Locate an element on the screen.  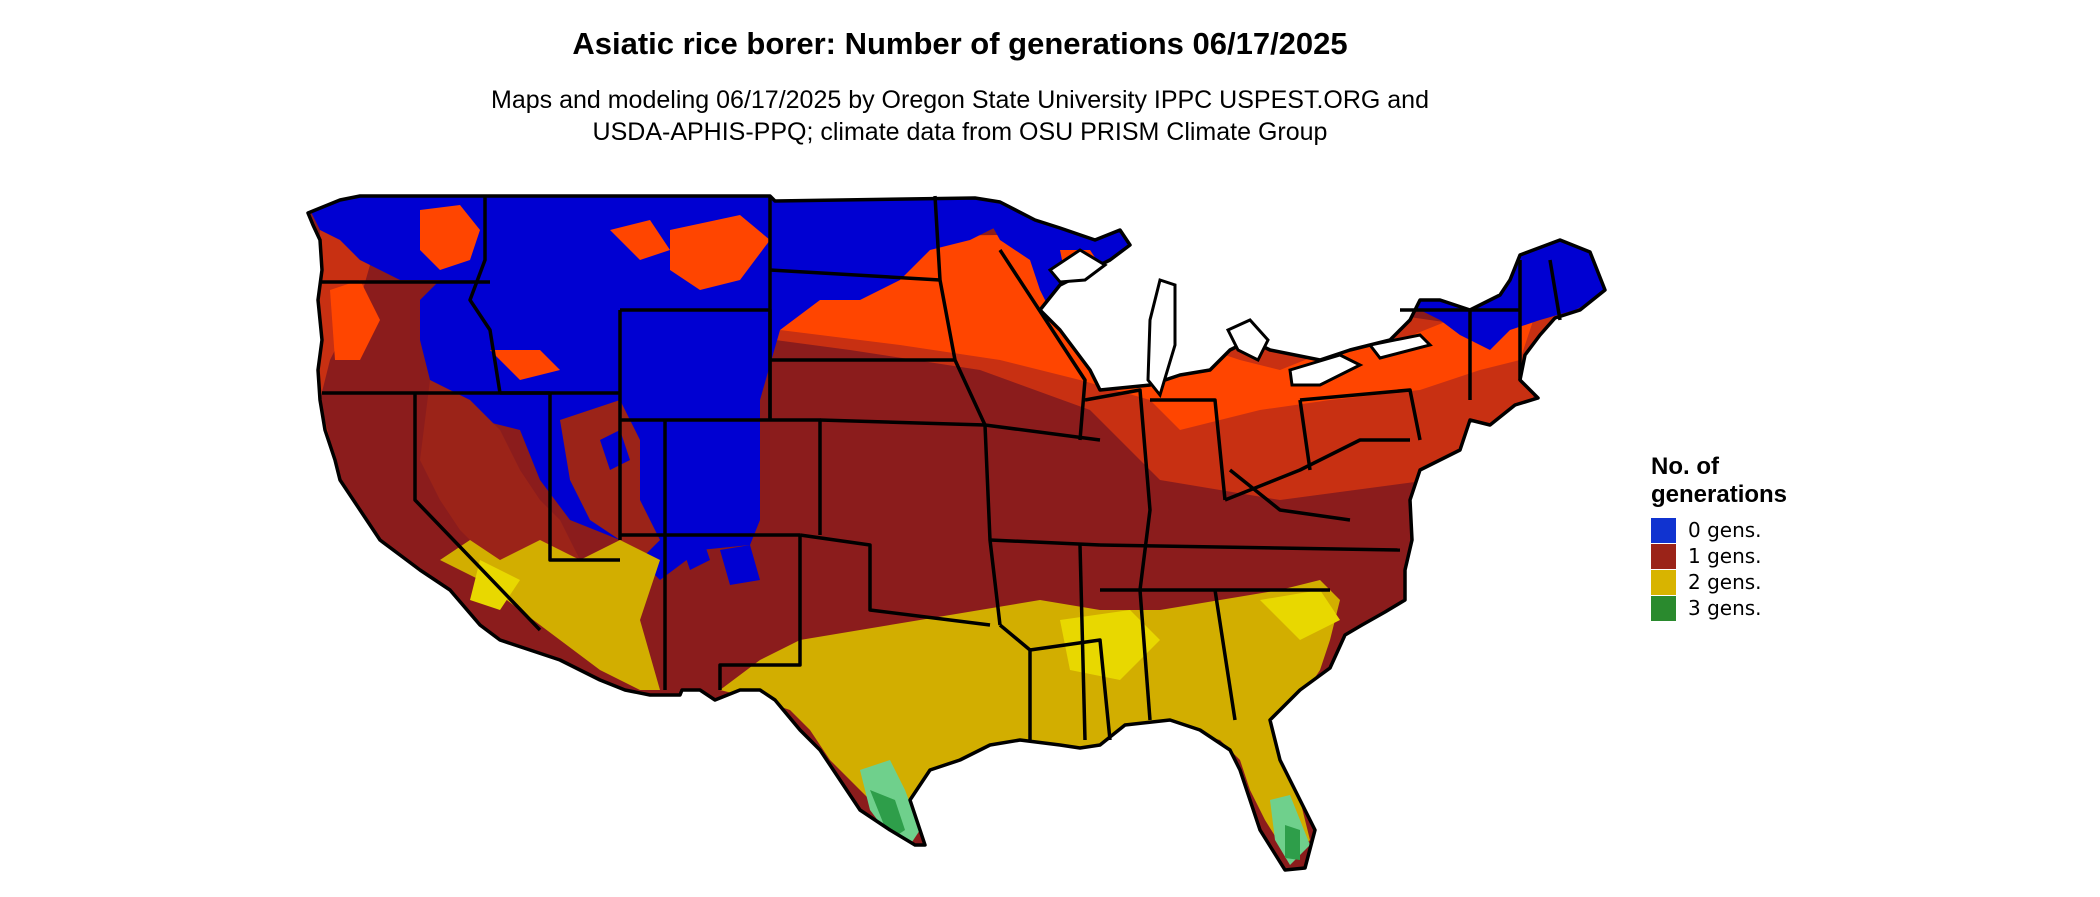
legend-title: No. of generations is located at coordinates (1781, 481).